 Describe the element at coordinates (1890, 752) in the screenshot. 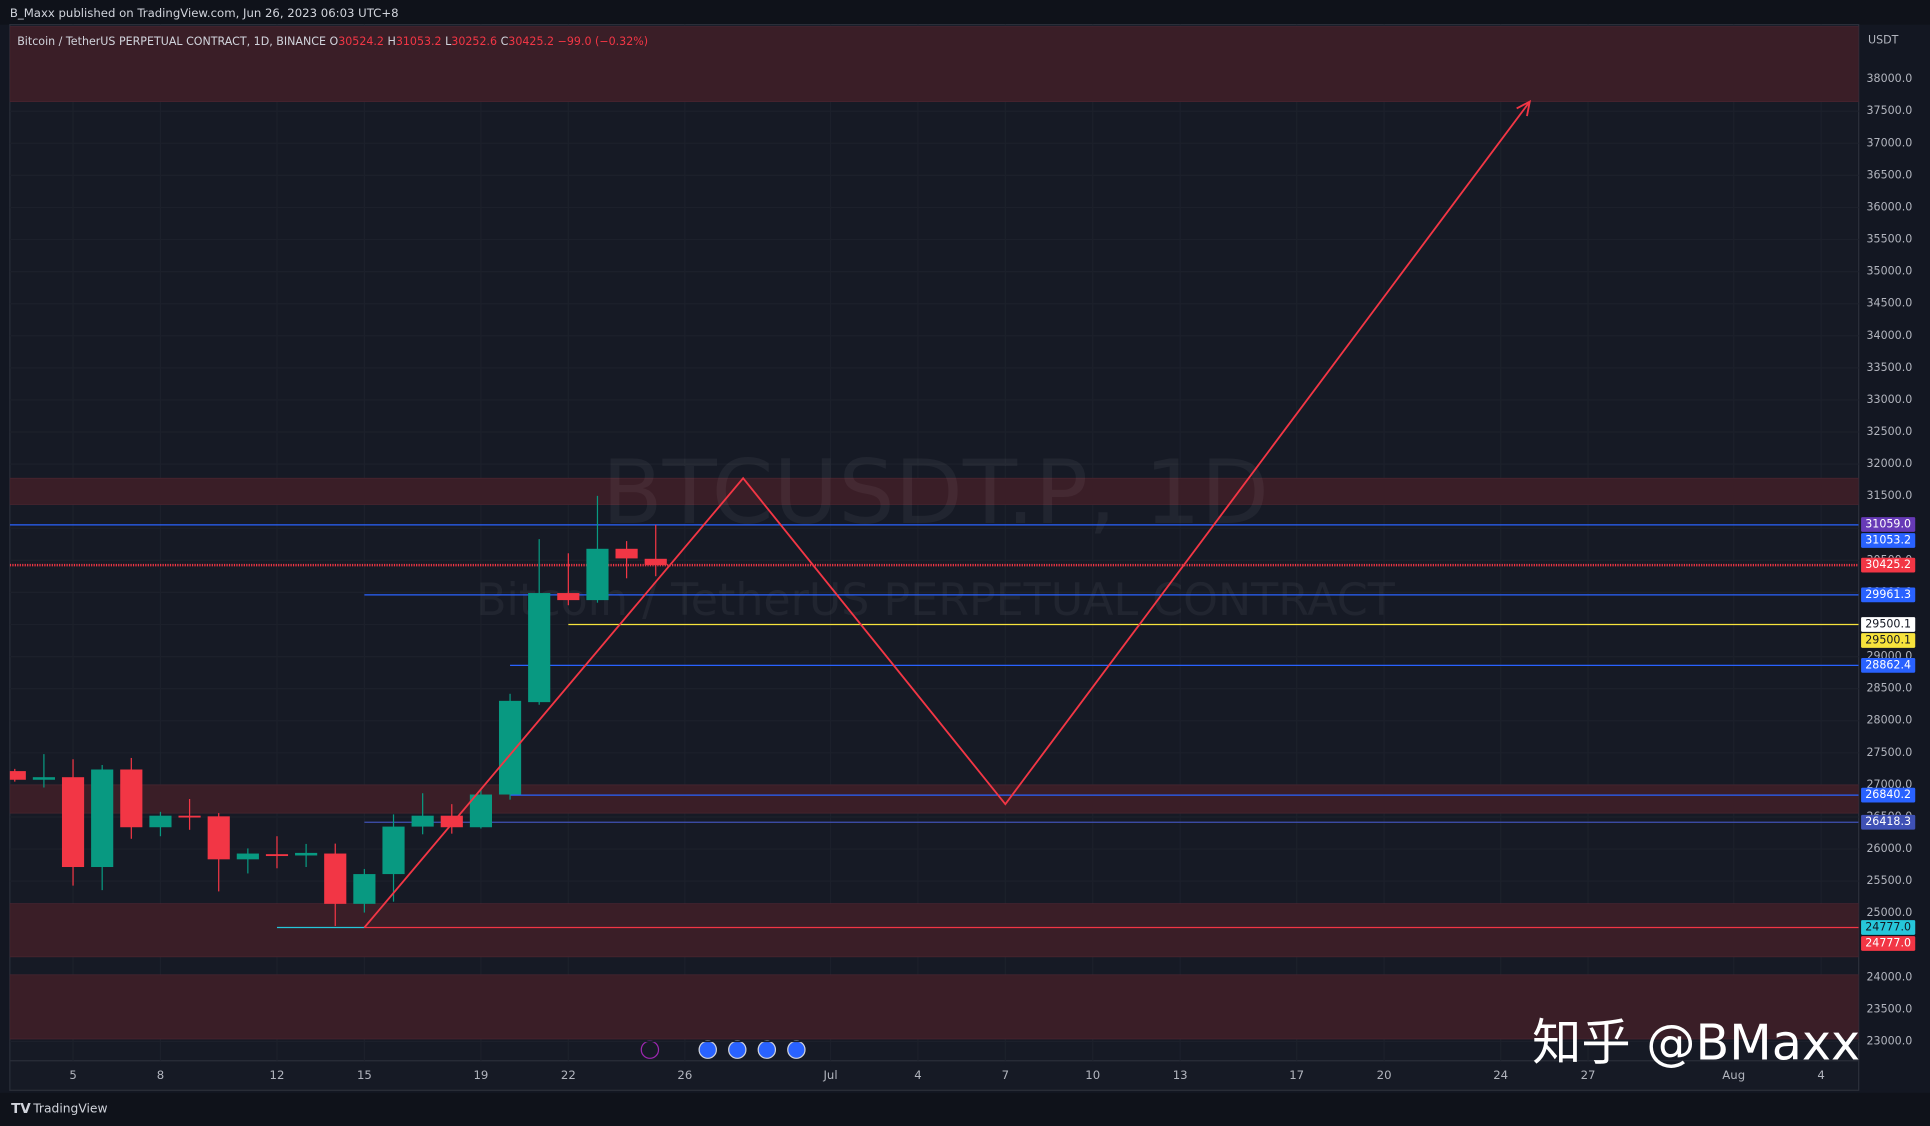

I see `y-tick-label: 27500.0` at that location.